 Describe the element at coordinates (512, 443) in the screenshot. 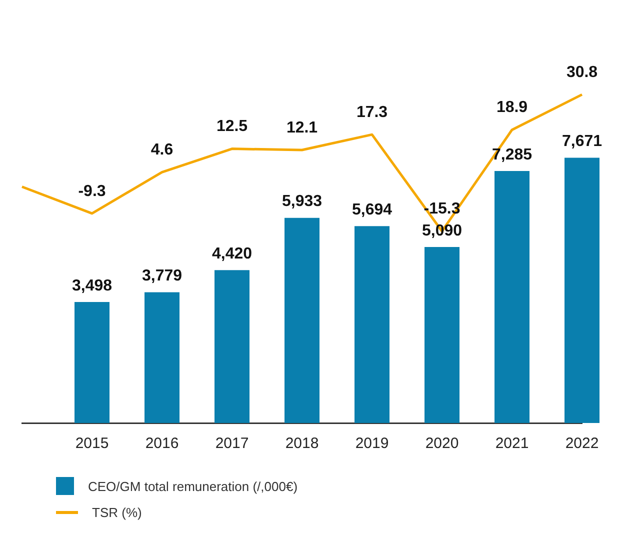

I see `x-tick-label: 2021` at that location.